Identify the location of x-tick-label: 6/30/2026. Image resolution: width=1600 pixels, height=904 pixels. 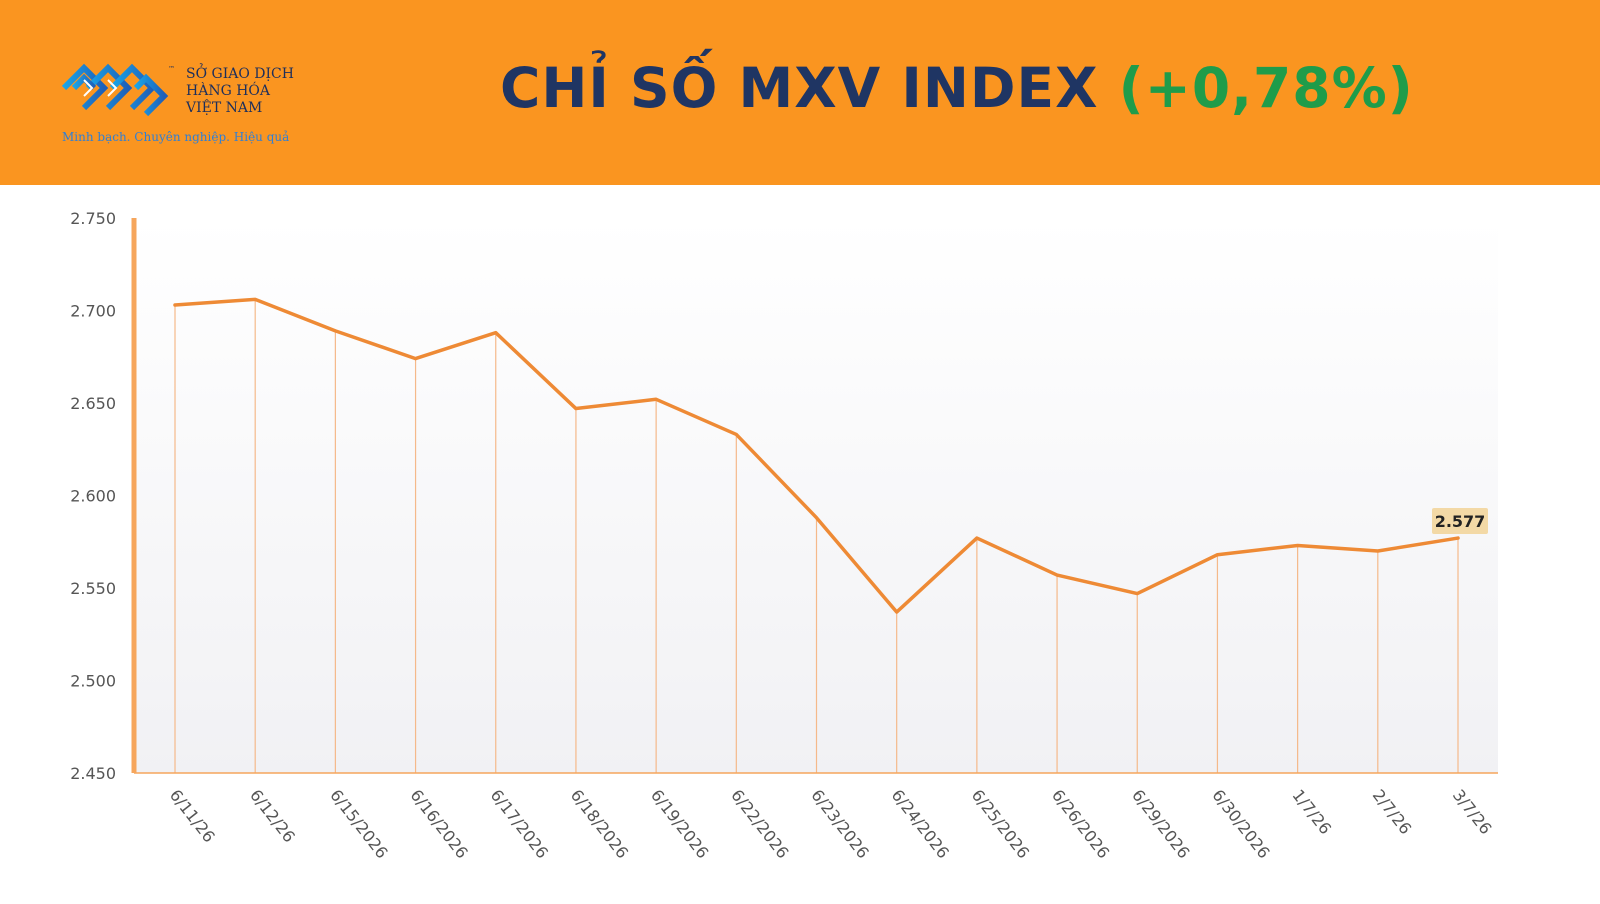
(1240, 824).